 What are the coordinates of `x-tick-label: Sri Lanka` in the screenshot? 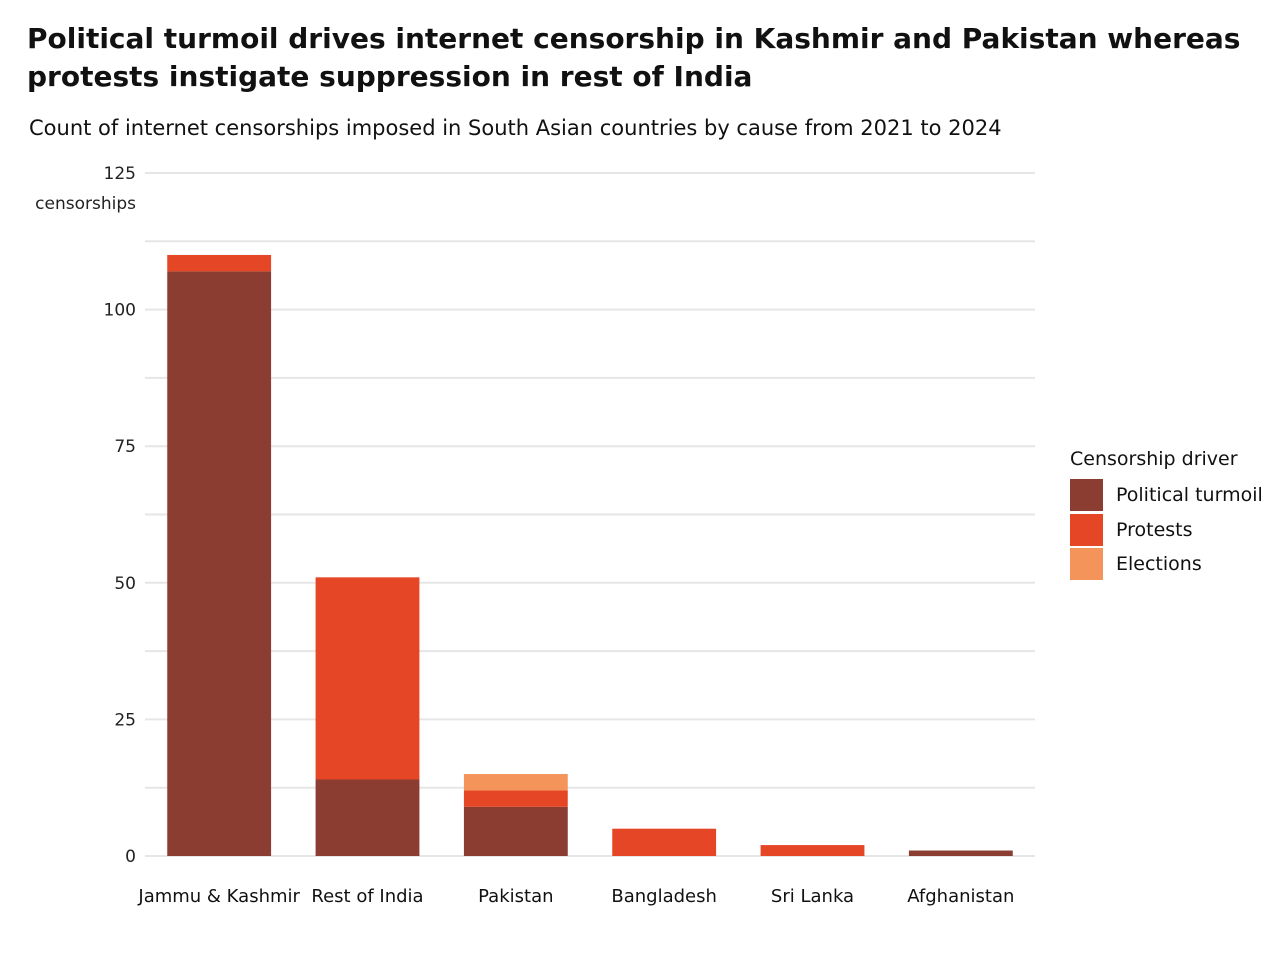 It's located at (812, 896).